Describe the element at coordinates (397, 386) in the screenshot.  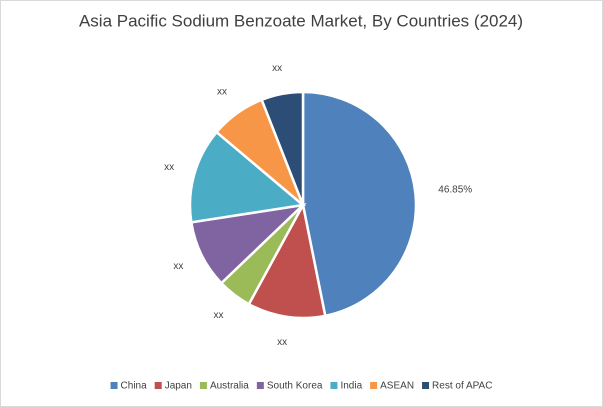
I see `legend-label: ASEAN` at that location.